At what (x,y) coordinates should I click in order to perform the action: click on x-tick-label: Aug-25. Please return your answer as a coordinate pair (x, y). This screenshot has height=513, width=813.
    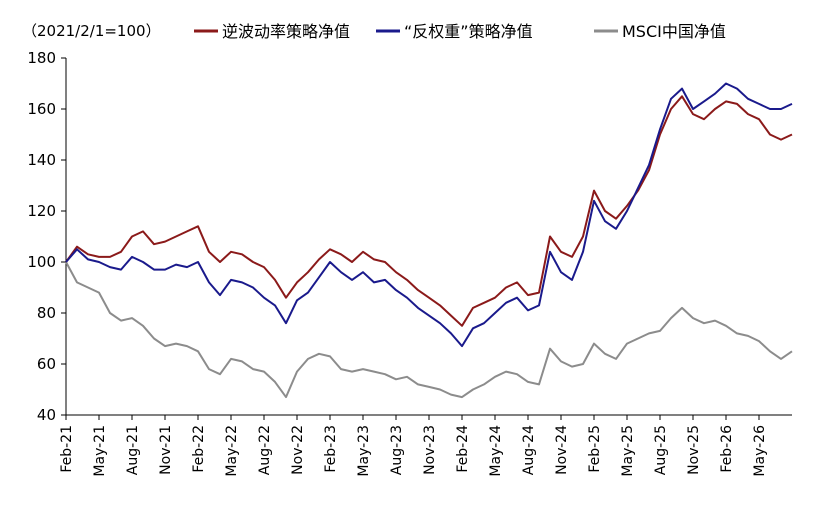
    Looking at the image, I should click on (661, 450).